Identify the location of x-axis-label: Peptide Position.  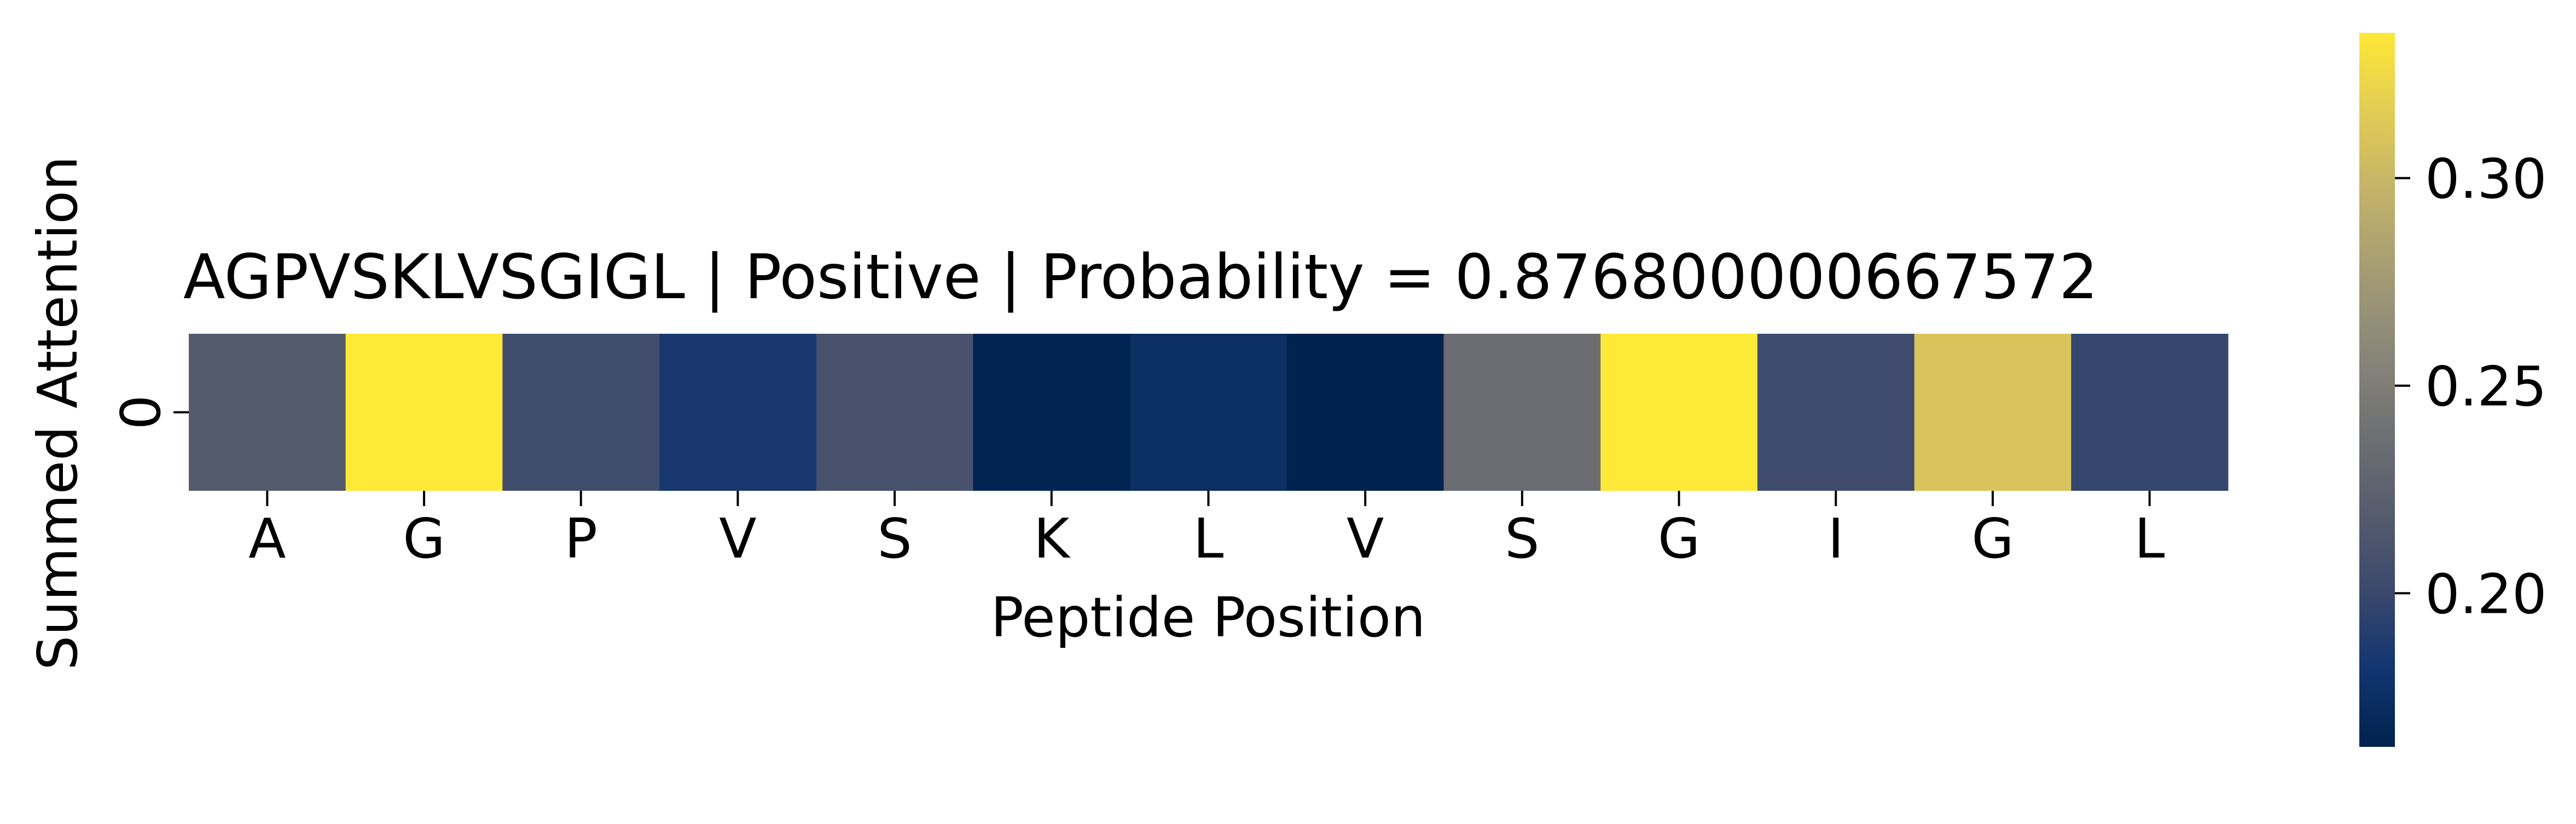
(1208, 617).